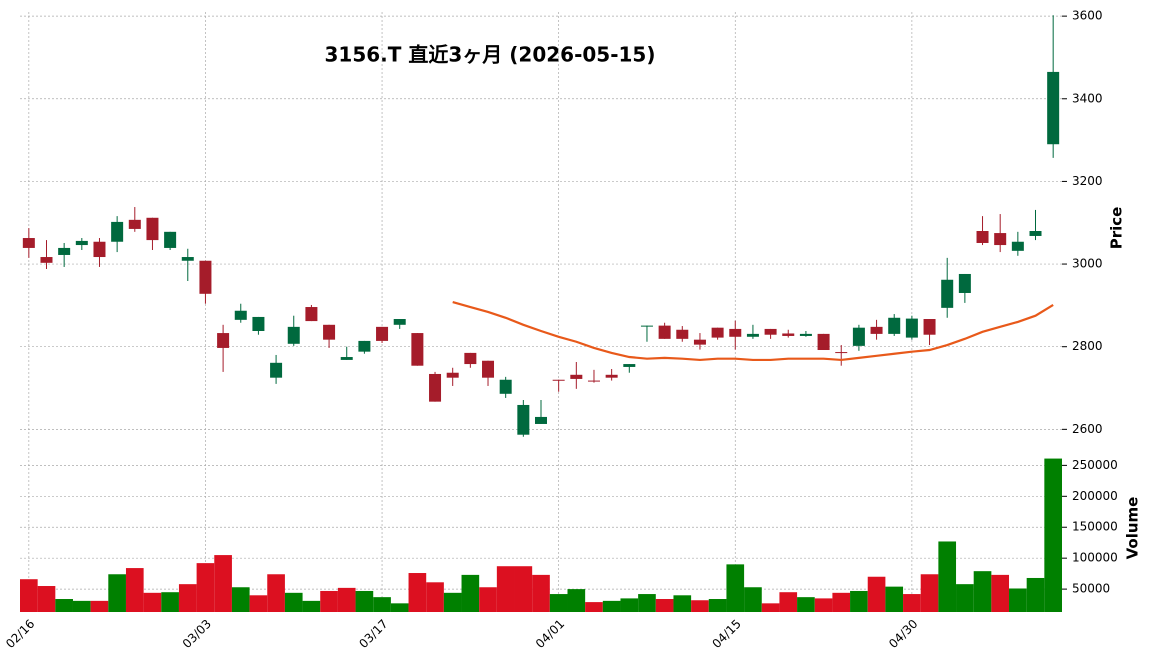 This screenshot has width=1152, height=670. I want to click on x-tick-label: 02/16, so click(20, 634).